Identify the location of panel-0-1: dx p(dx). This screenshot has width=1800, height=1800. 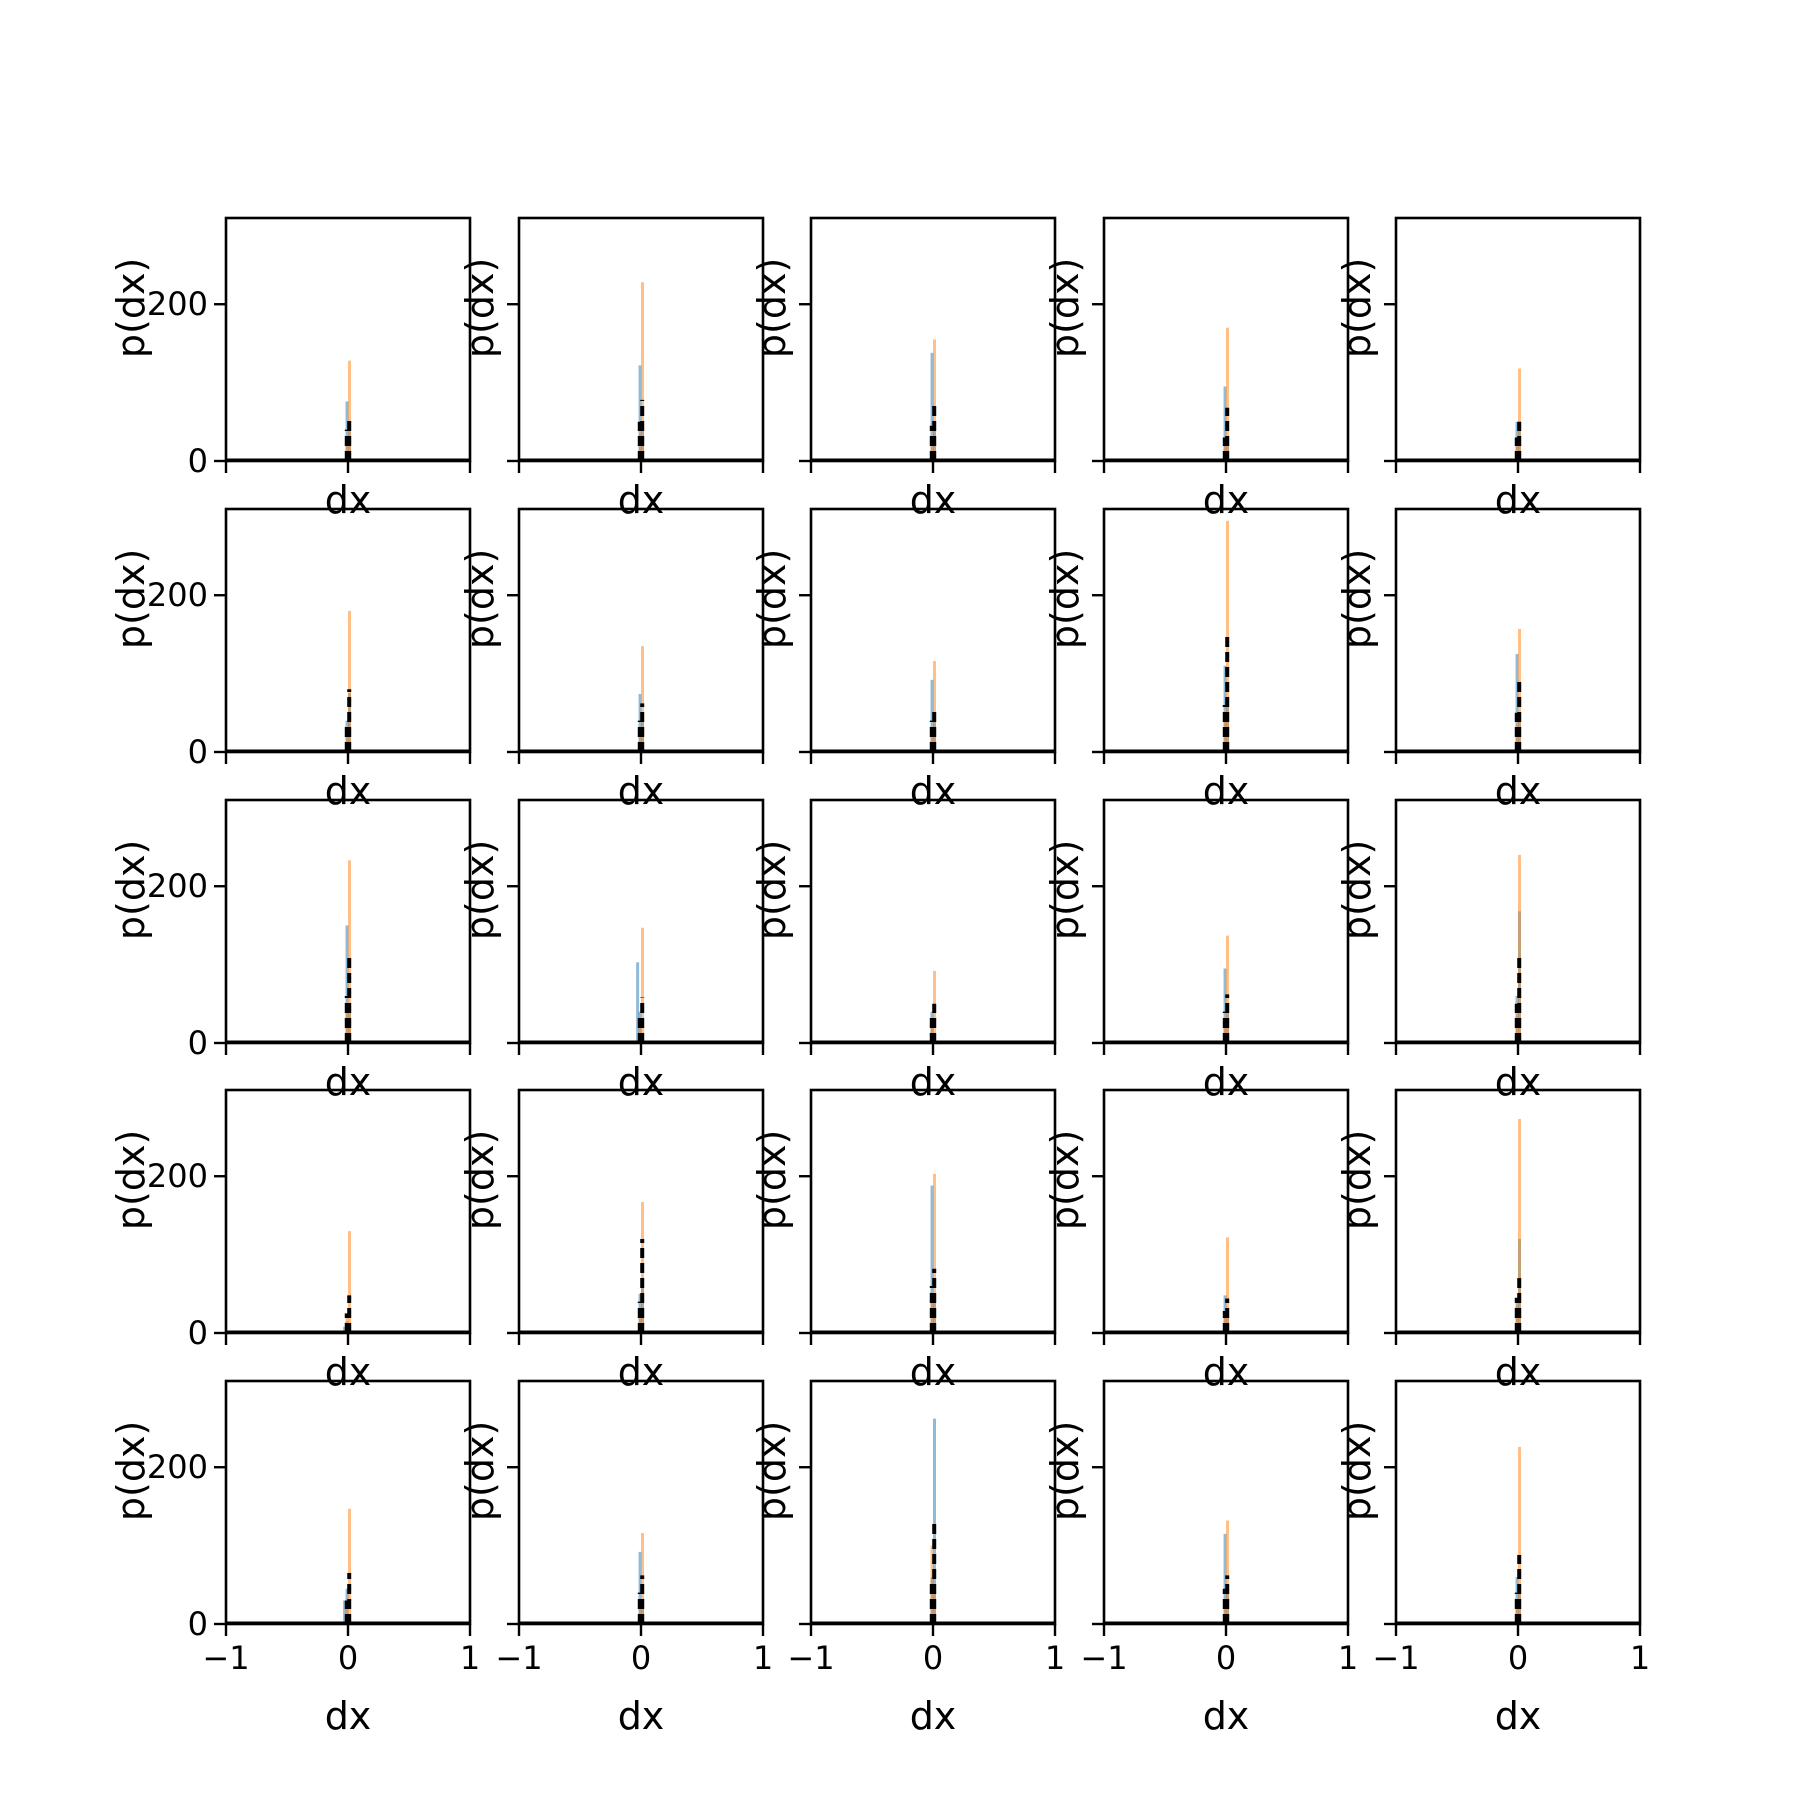
(611, 369).